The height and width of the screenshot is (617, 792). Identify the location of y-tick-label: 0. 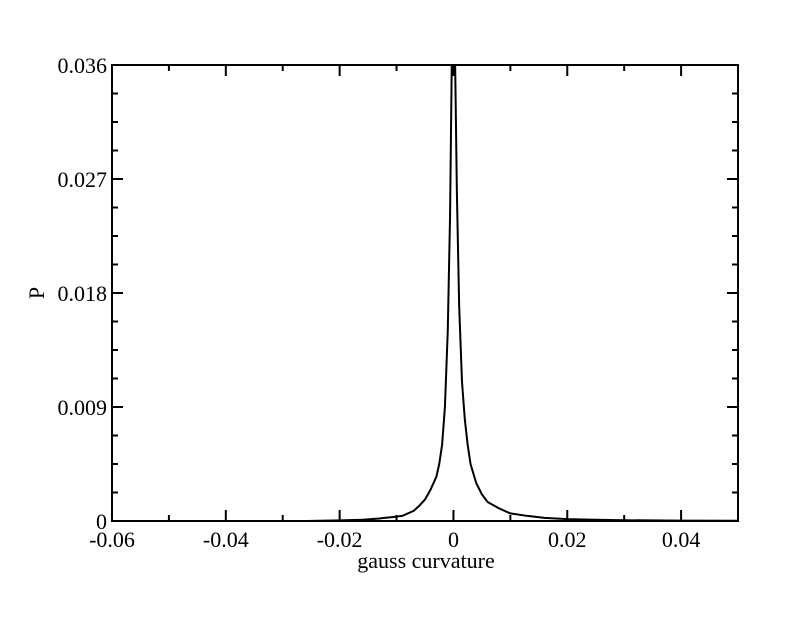
(101, 521).